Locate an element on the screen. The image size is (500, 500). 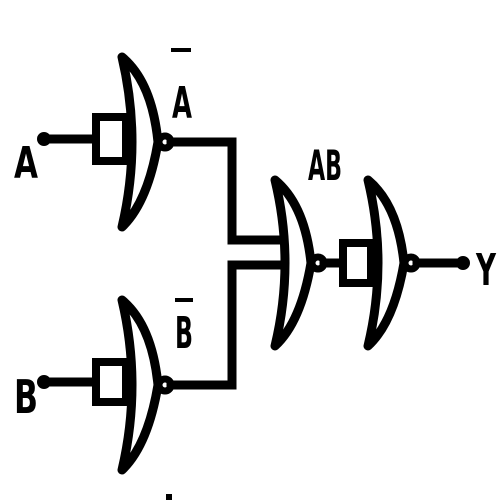
nor-gate-2-input-pad is located at coordinates (111, 382).